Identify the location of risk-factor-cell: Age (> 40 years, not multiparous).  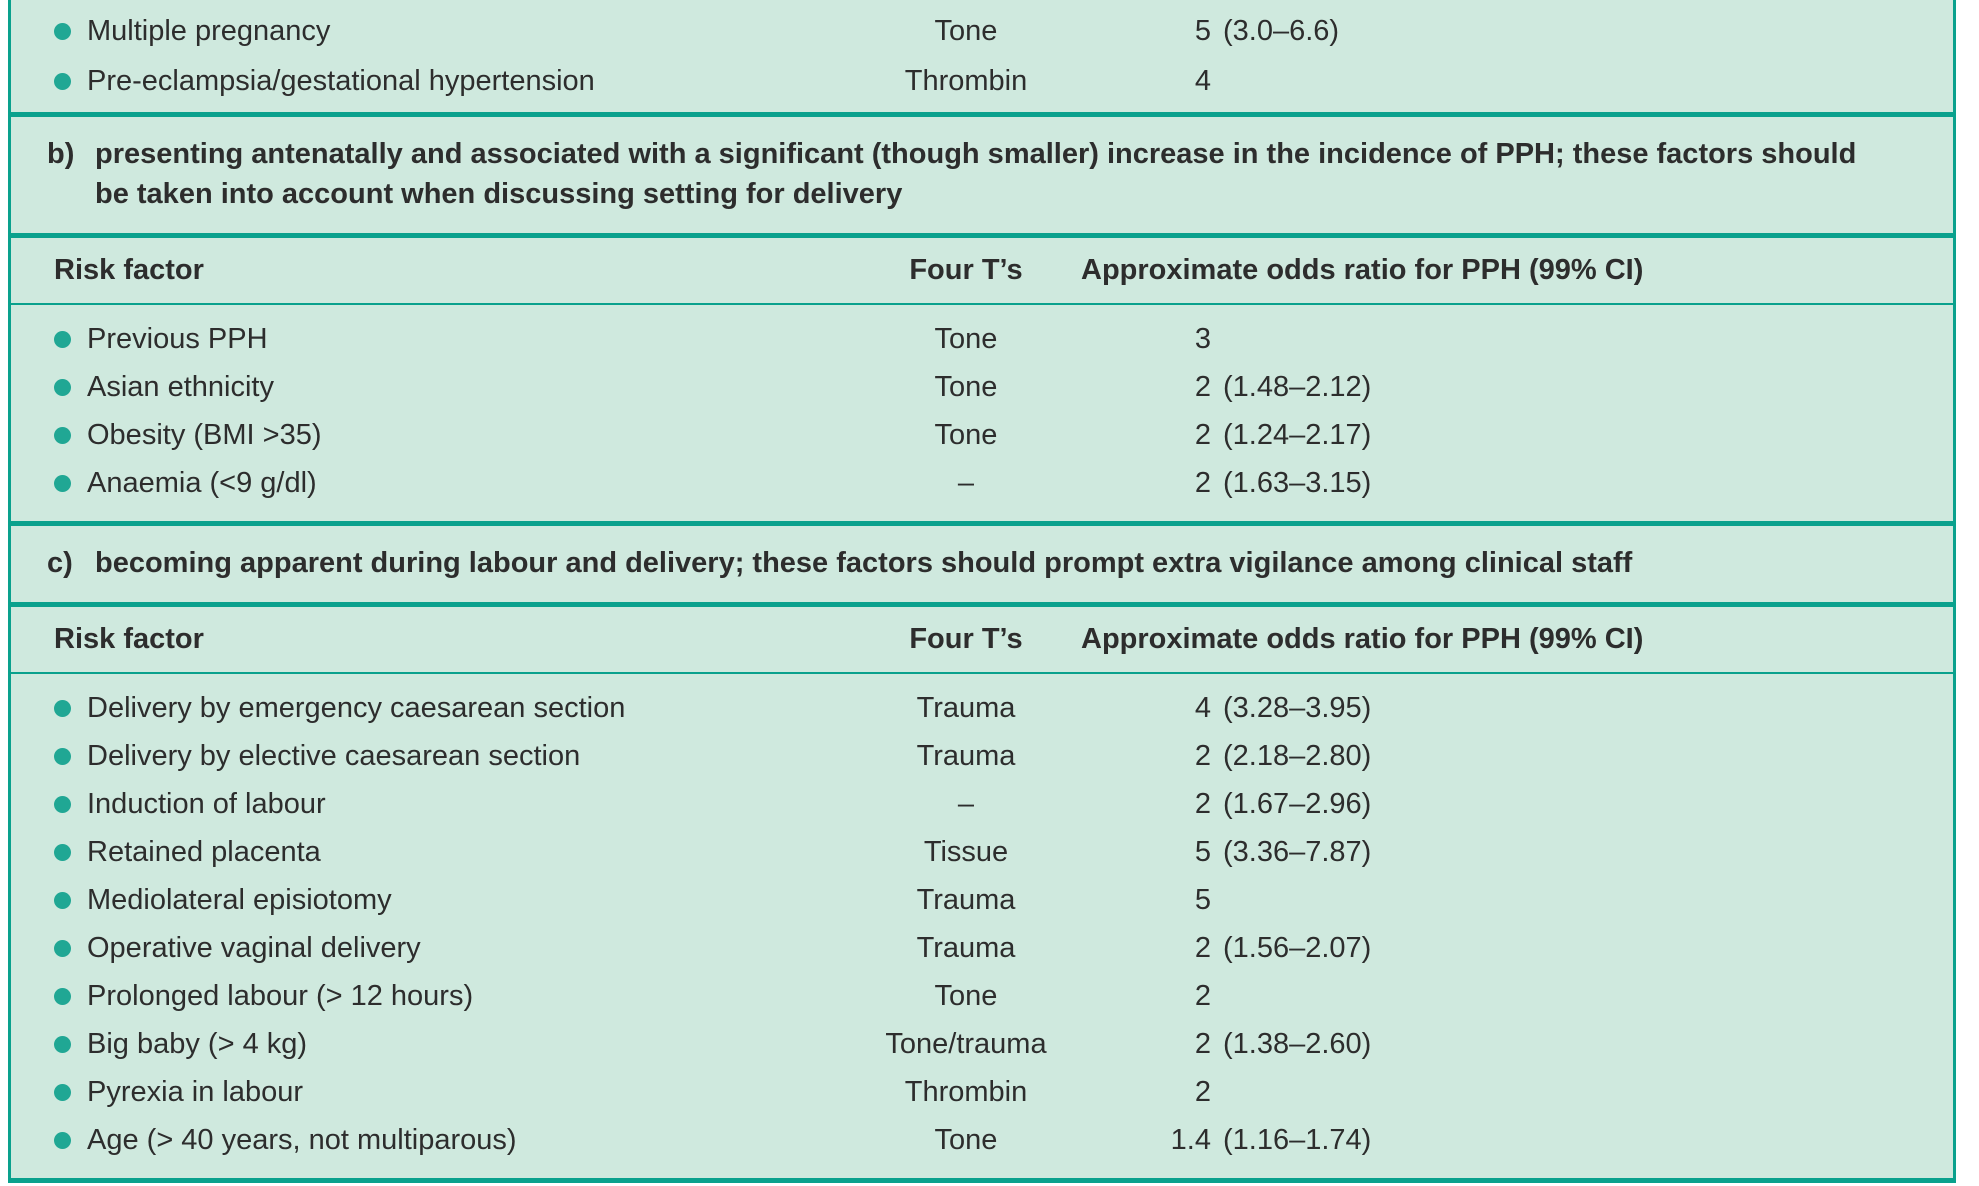
(302, 1139).